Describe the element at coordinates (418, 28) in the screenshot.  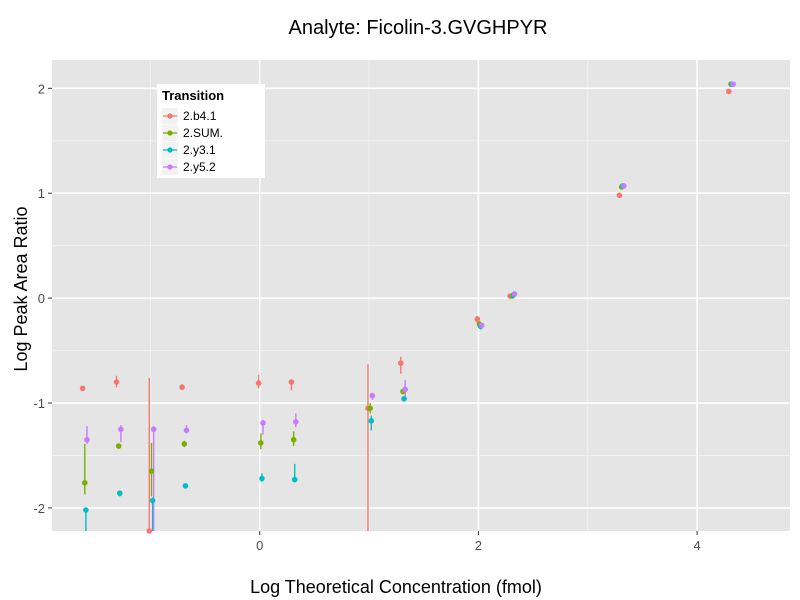
I see `chart-title: Analyte: Ficolin-3.GVGHPYR` at that location.